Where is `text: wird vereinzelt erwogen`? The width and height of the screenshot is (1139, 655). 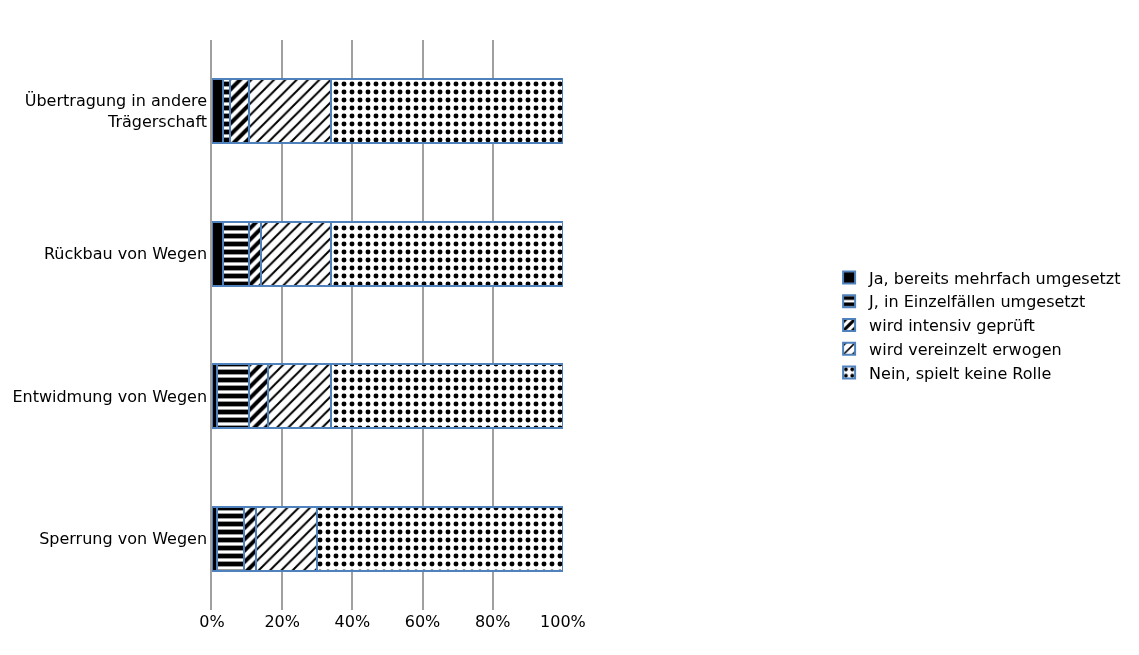
text: wird vereinzelt erwogen is located at coordinates (965, 350).